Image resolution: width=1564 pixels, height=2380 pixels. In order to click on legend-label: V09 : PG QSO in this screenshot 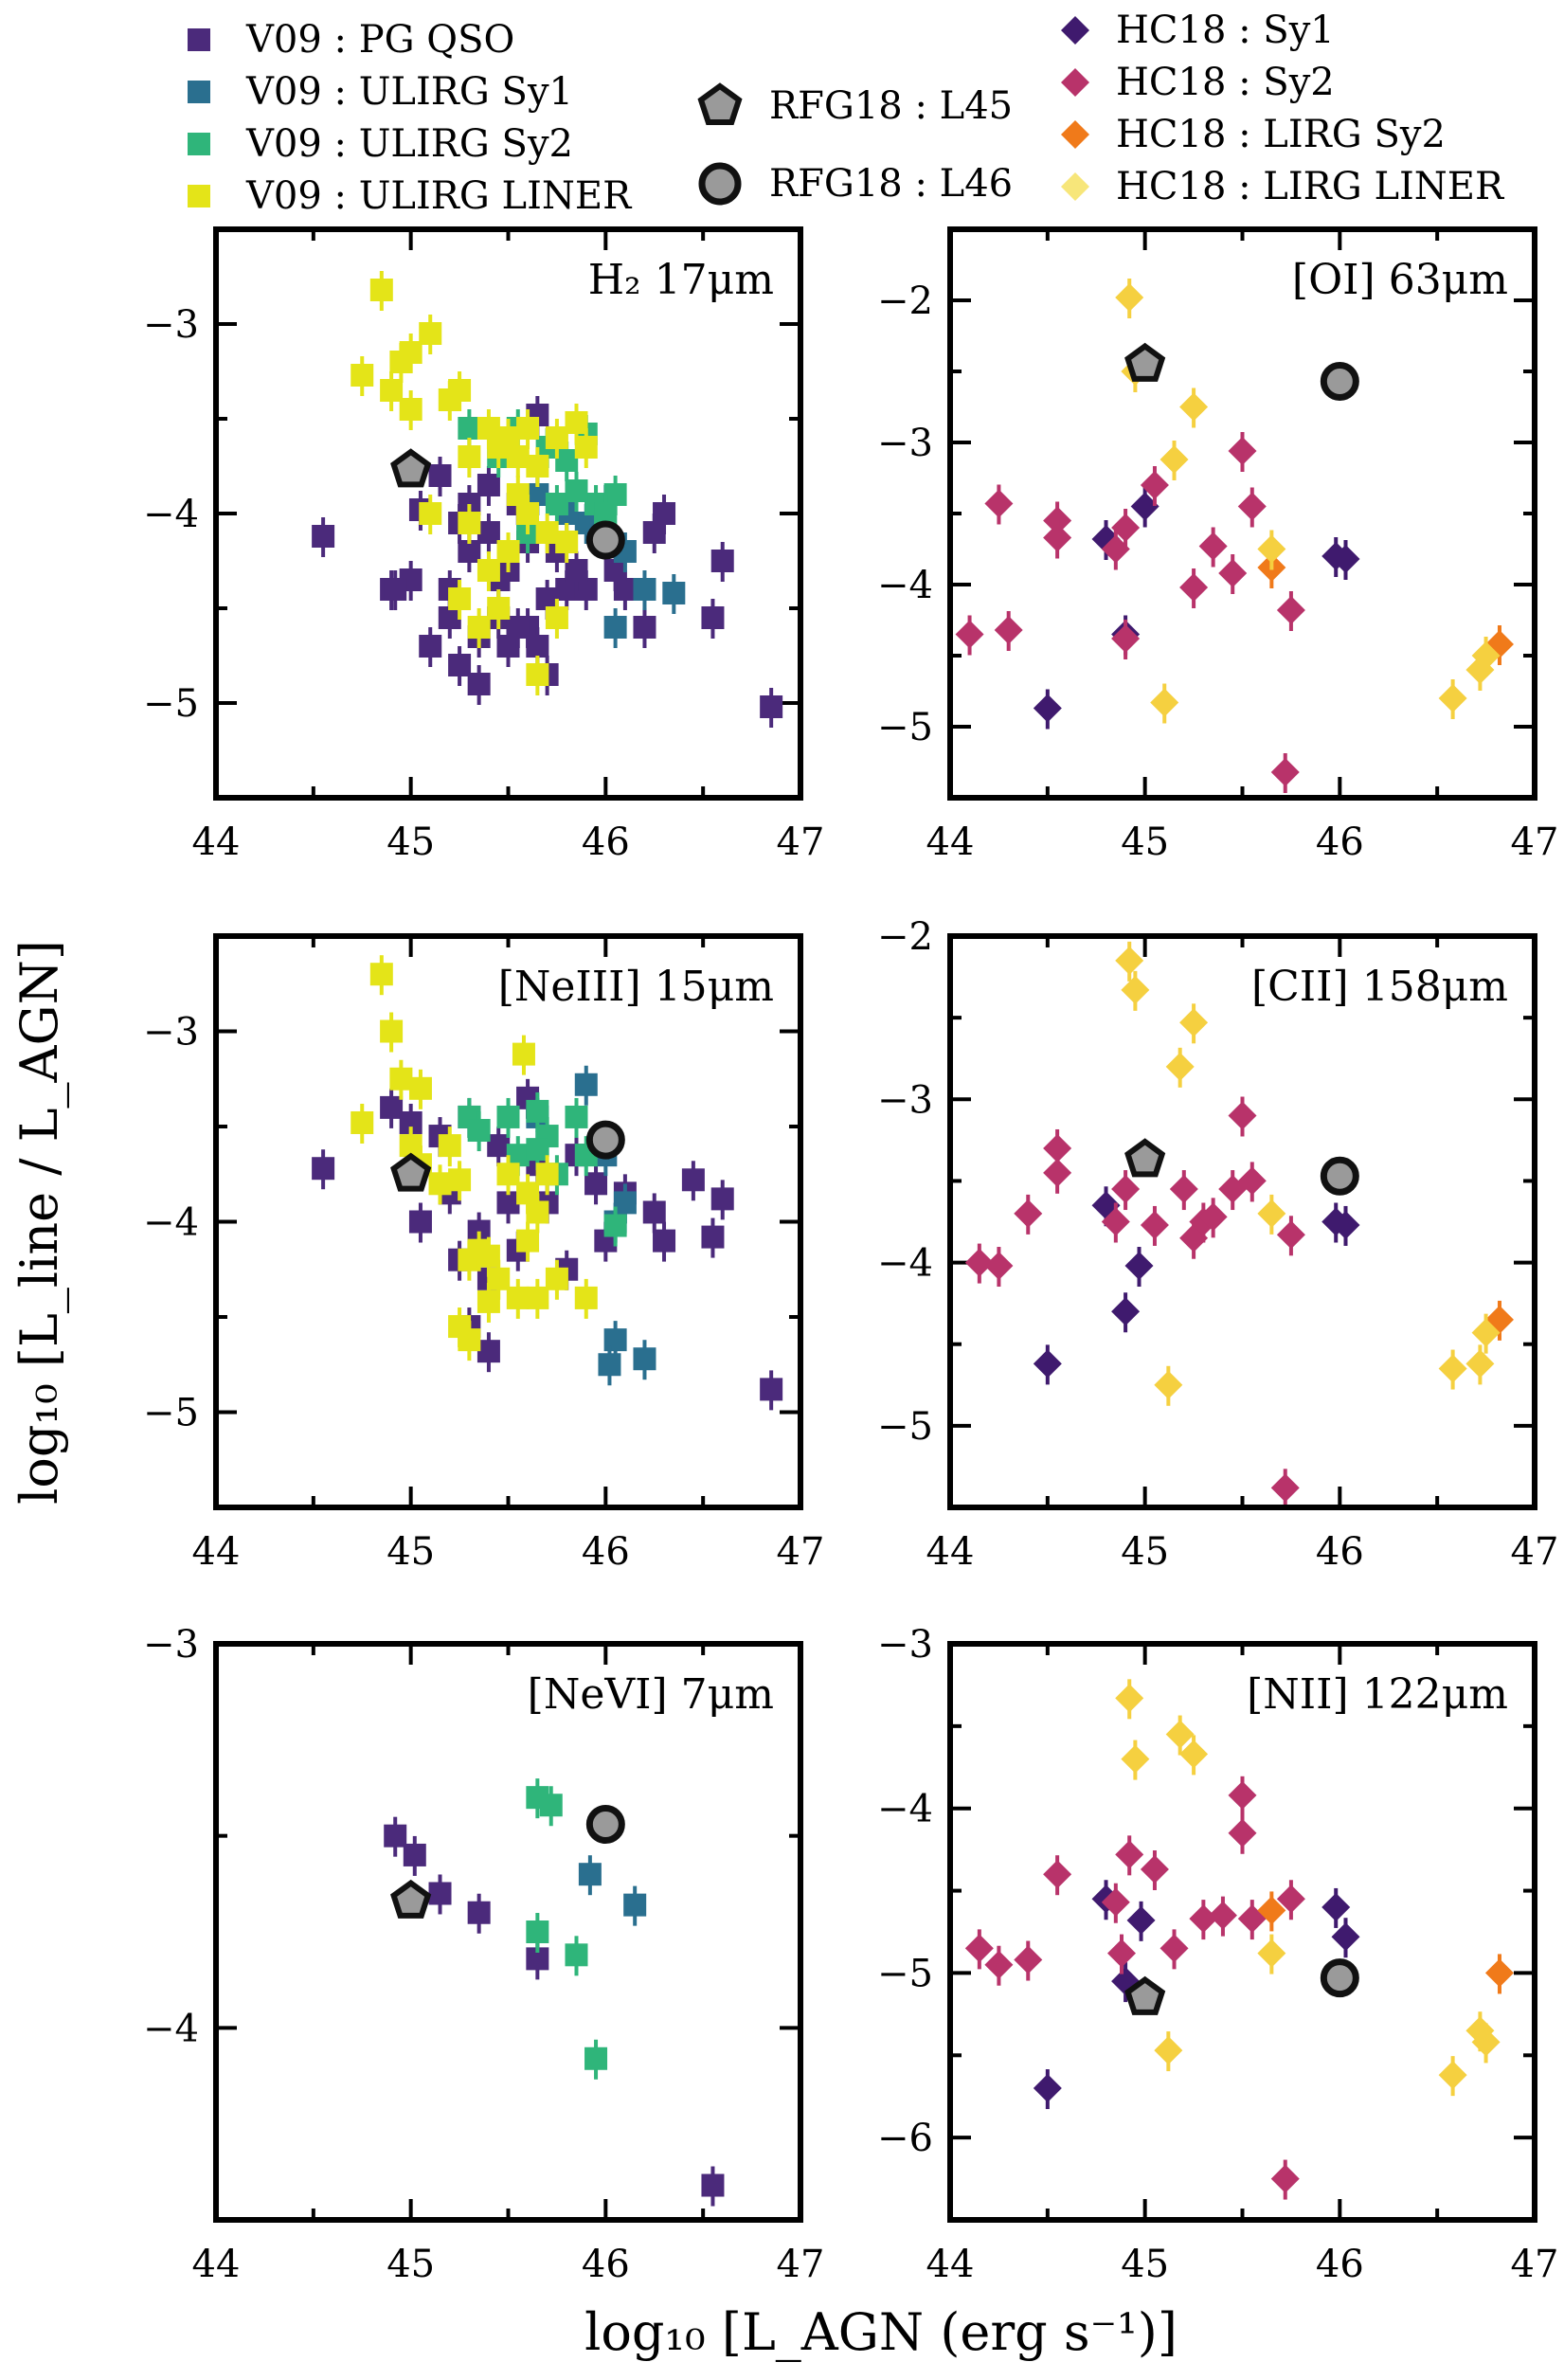, I will do `click(379, 40)`.